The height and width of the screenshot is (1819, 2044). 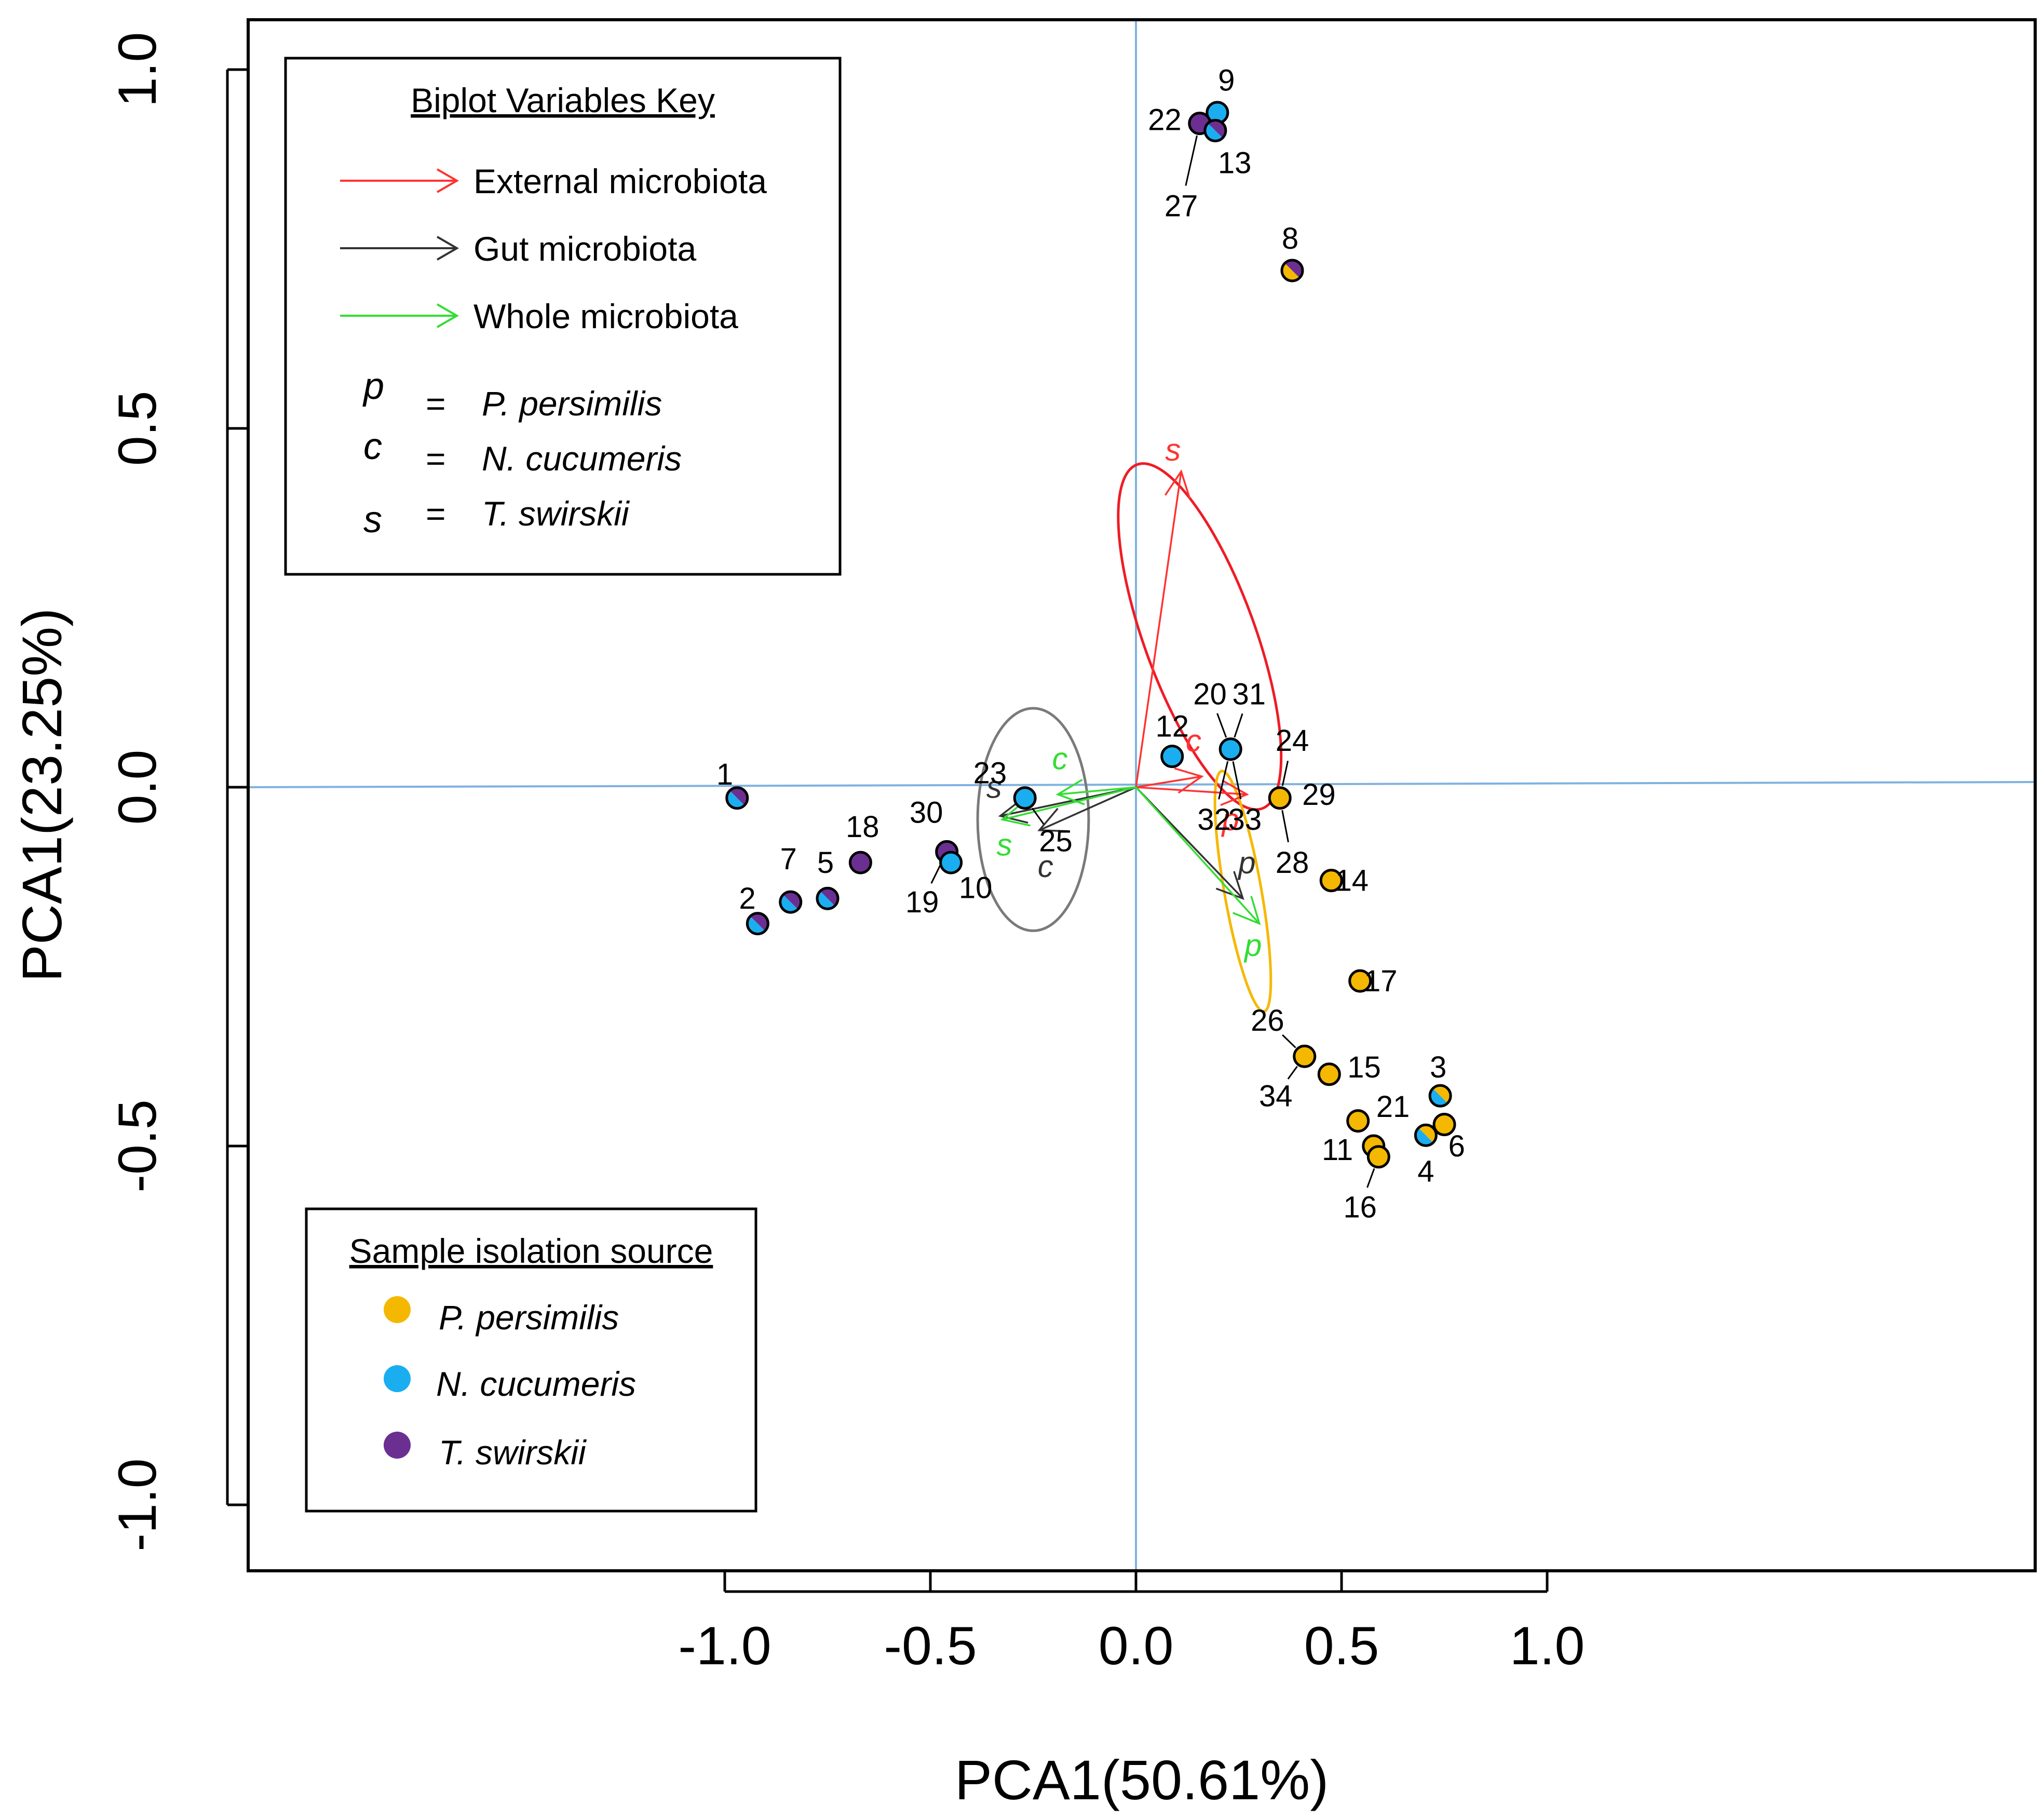 I want to click on species-symbol-s: s, so click(x=372, y=520).